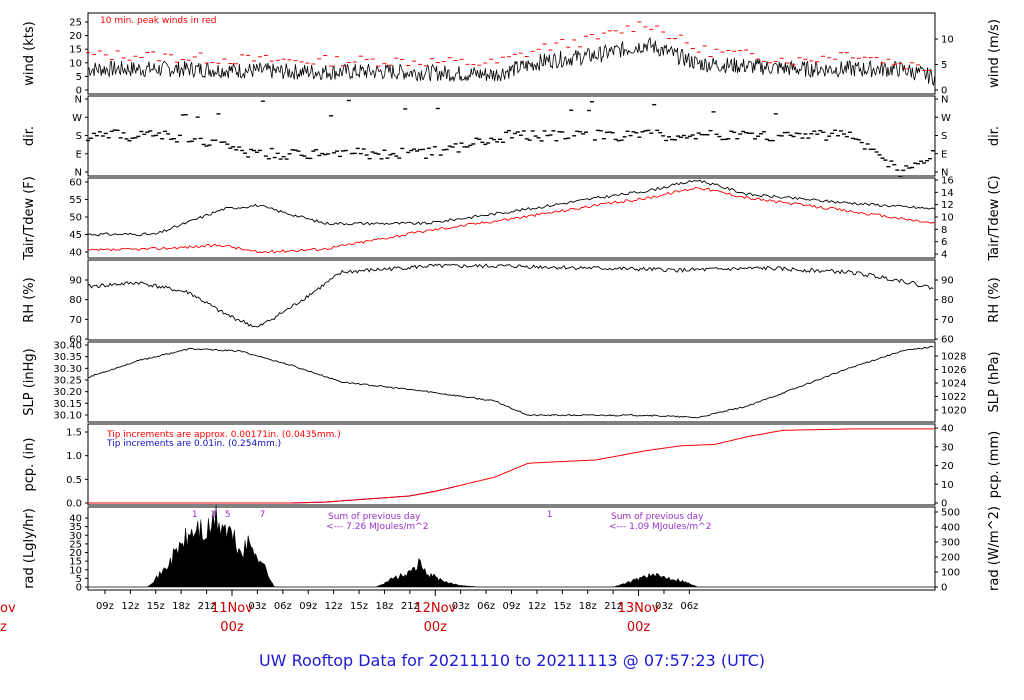 The height and width of the screenshot is (700, 1024). I want to click on pcp-ytick-label-left: 1.0, so click(74, 456).